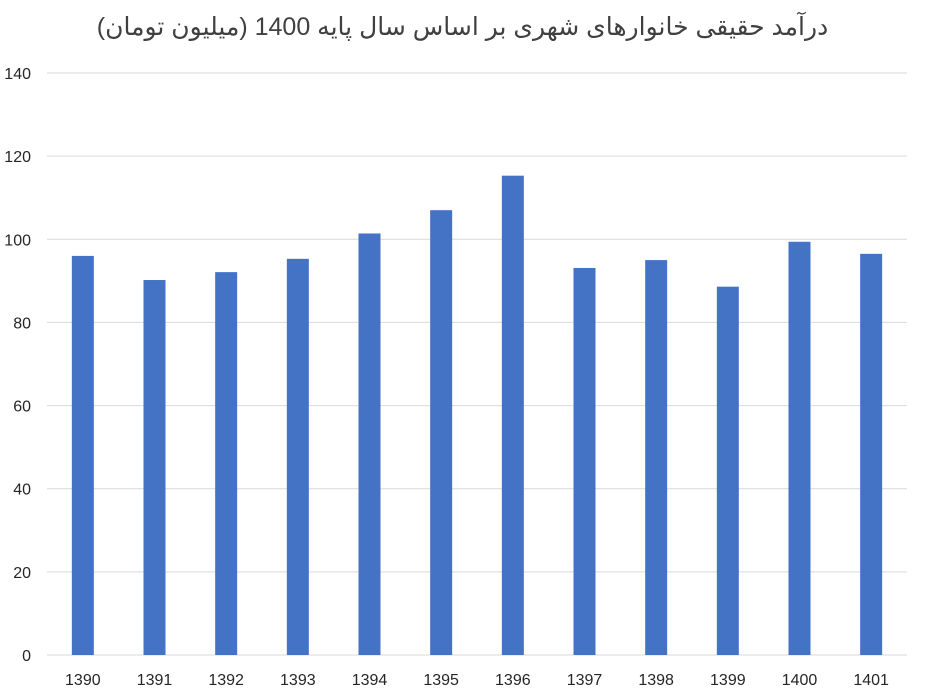 Image resolution: width=925 pixels, height=696 pixels. Describe the element at coordinates (585, 680) in the screenshot. I see `x-tick-label: 1397` at that location.